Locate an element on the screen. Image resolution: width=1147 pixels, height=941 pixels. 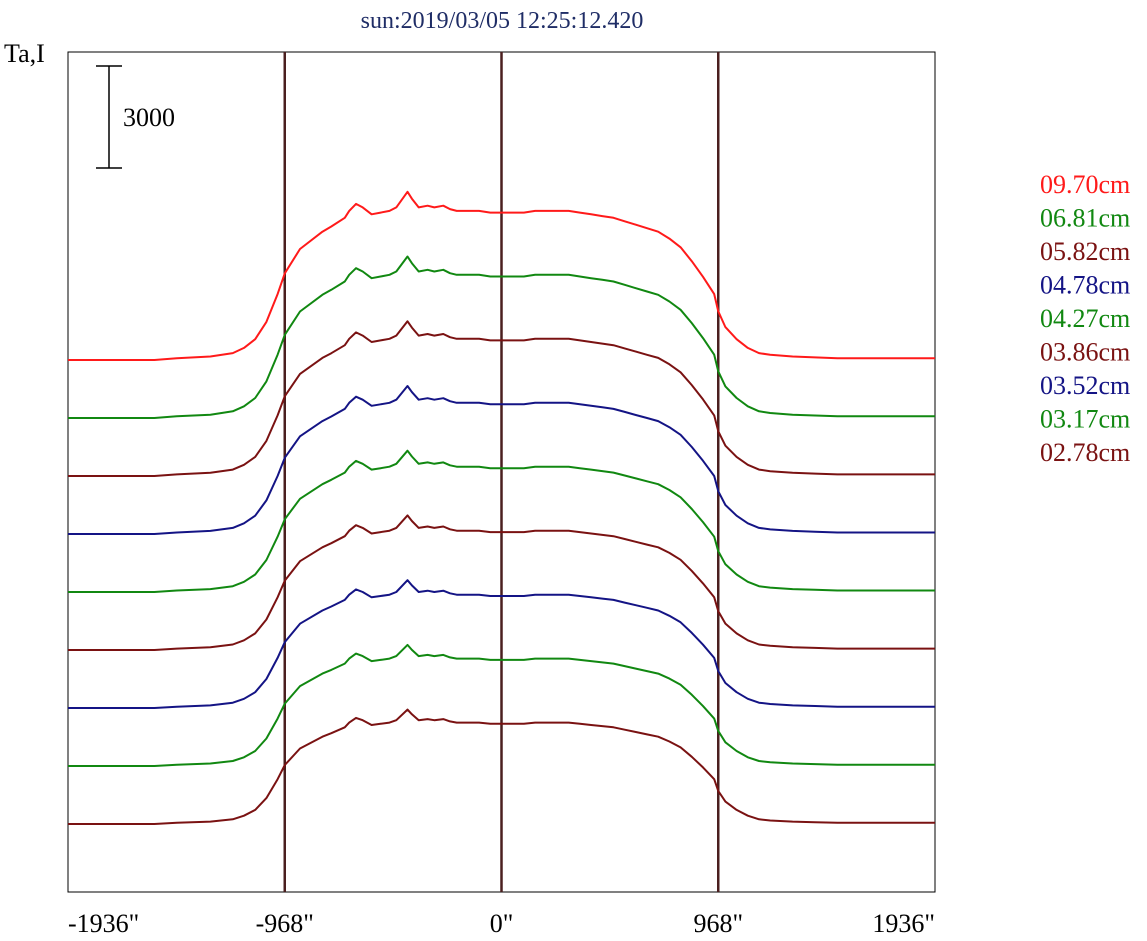
x-tick-label: 1936" is located at coordinates (903, 923).